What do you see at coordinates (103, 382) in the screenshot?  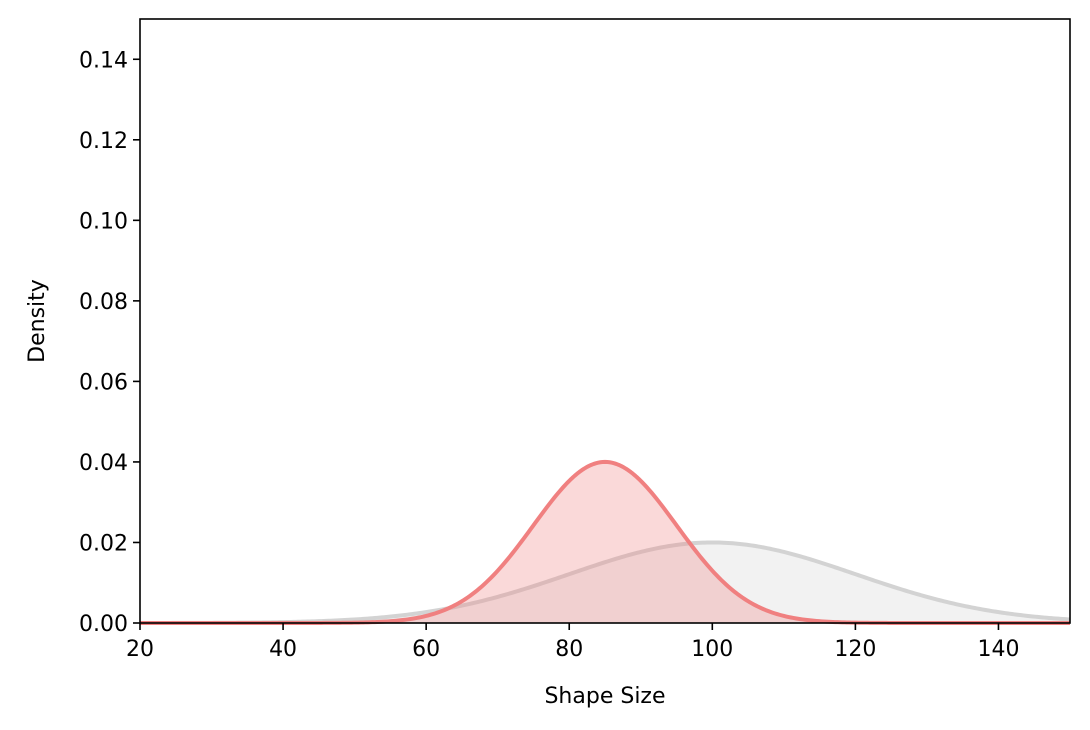 I see `y-tick-label: 0.06` at bounding box center [103, 382].